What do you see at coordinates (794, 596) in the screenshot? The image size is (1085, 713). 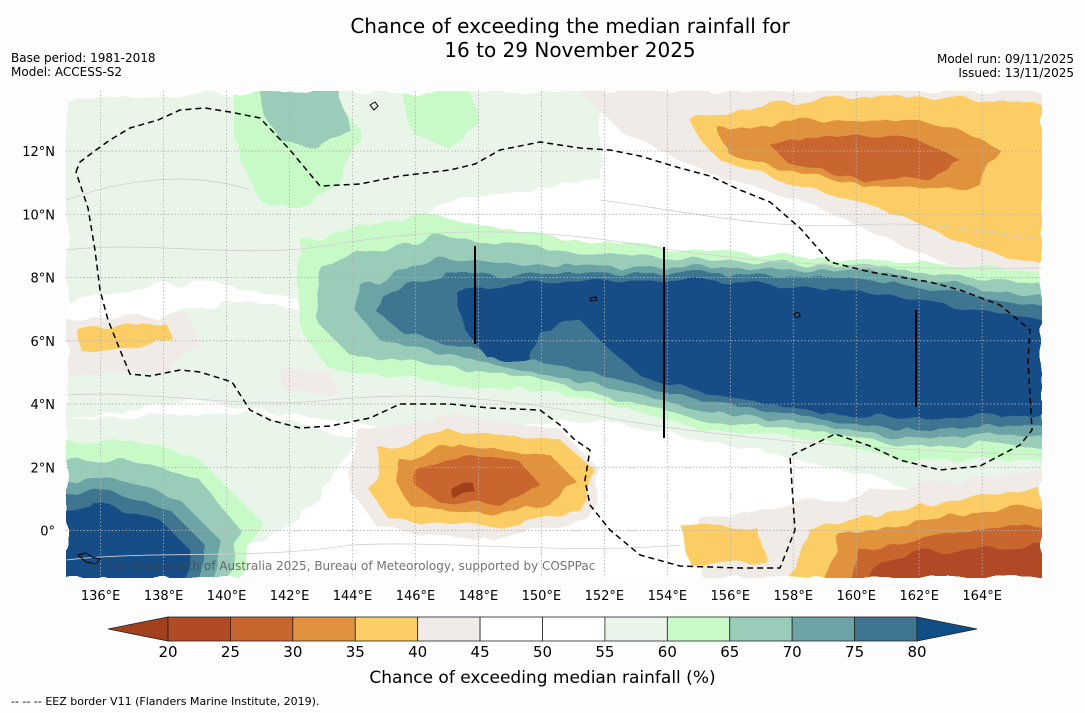 I see `longitude-label: 158°E` at bounding box center [794, 596].